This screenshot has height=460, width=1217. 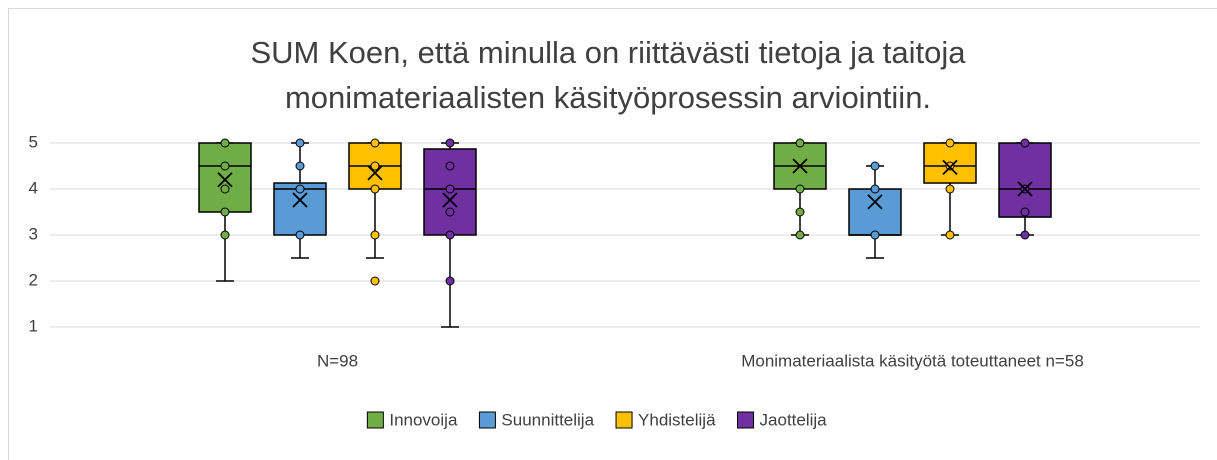 What do you see at coordinates (33, 233) in the screenshot?
I see `y-tick-label: 3` at bounding box center [33, 233].